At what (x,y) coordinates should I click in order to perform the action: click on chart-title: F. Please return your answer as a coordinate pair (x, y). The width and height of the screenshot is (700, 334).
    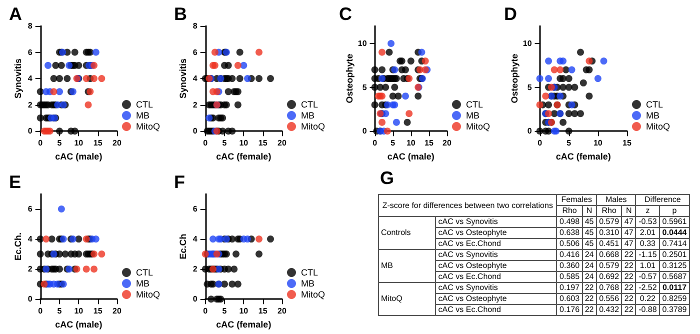
    Looking at the image, I should click on (179, 182).